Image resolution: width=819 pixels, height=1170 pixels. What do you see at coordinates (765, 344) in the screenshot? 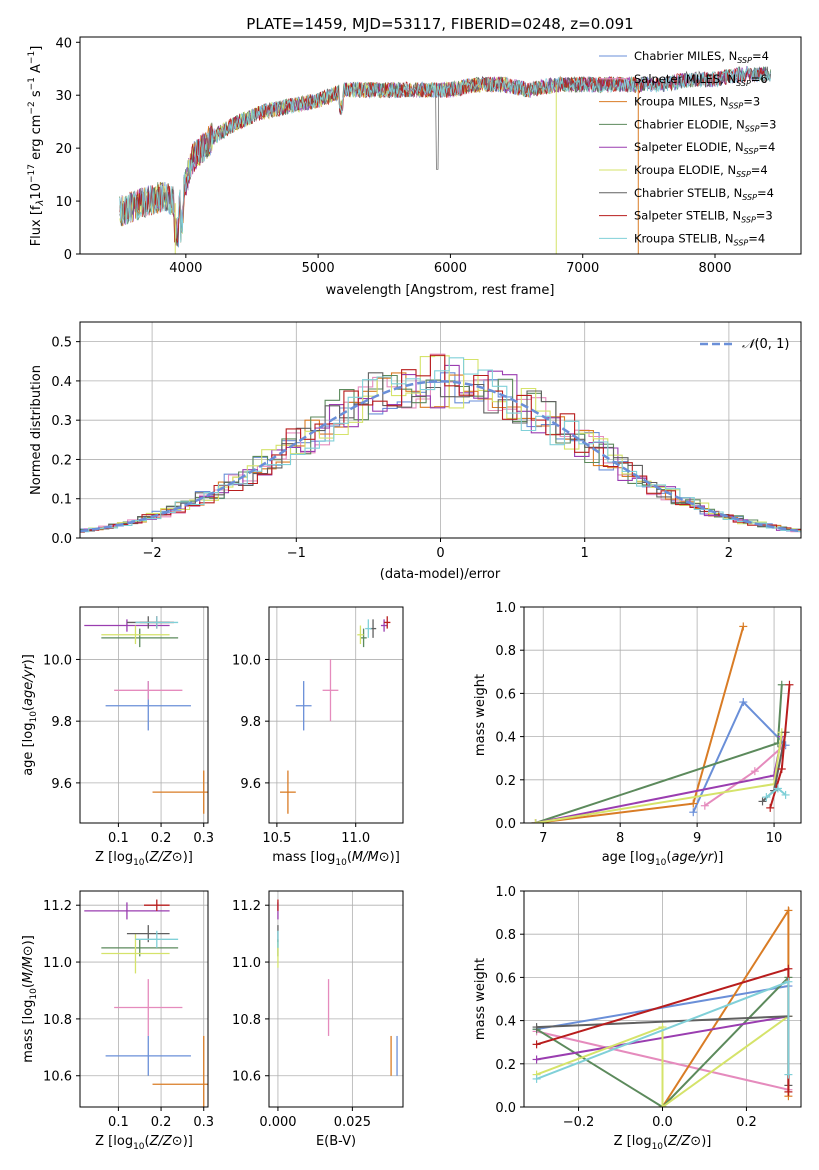
I see `histogram-legend-label: 𝒩(0, 1)` at bounding box center [765, 344].